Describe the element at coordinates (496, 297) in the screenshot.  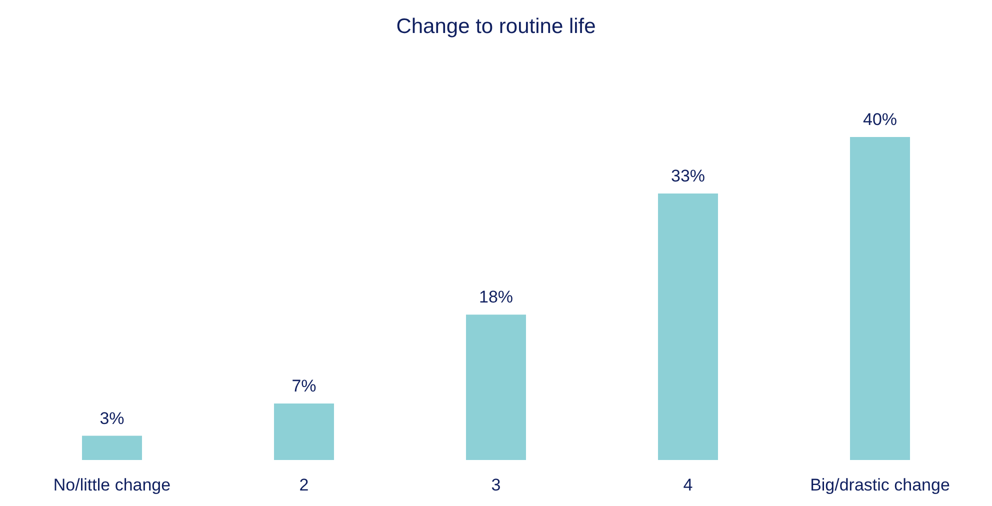
I see `data-label: 18%` at that location.